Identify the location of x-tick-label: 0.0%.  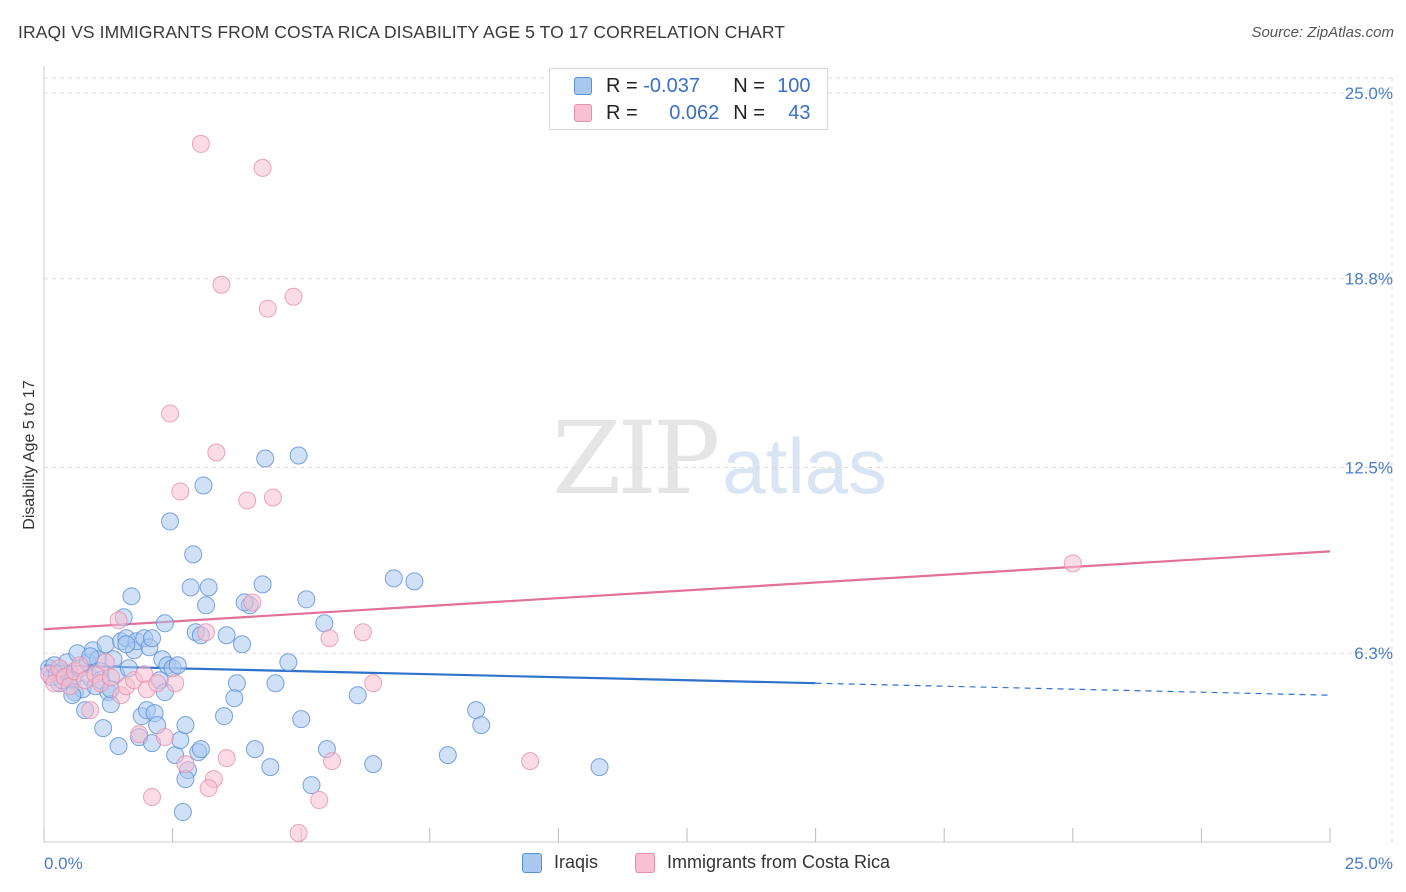
(63, 863).